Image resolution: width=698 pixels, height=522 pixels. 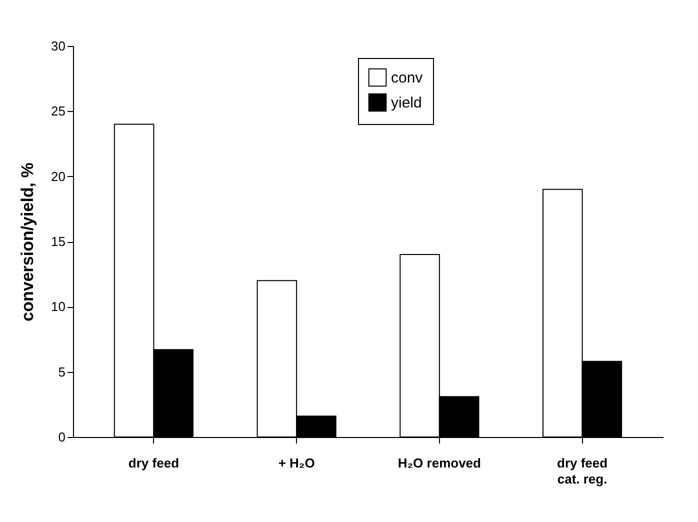 I want to click on y-tick-label: 30, so click(x=58, y=46).